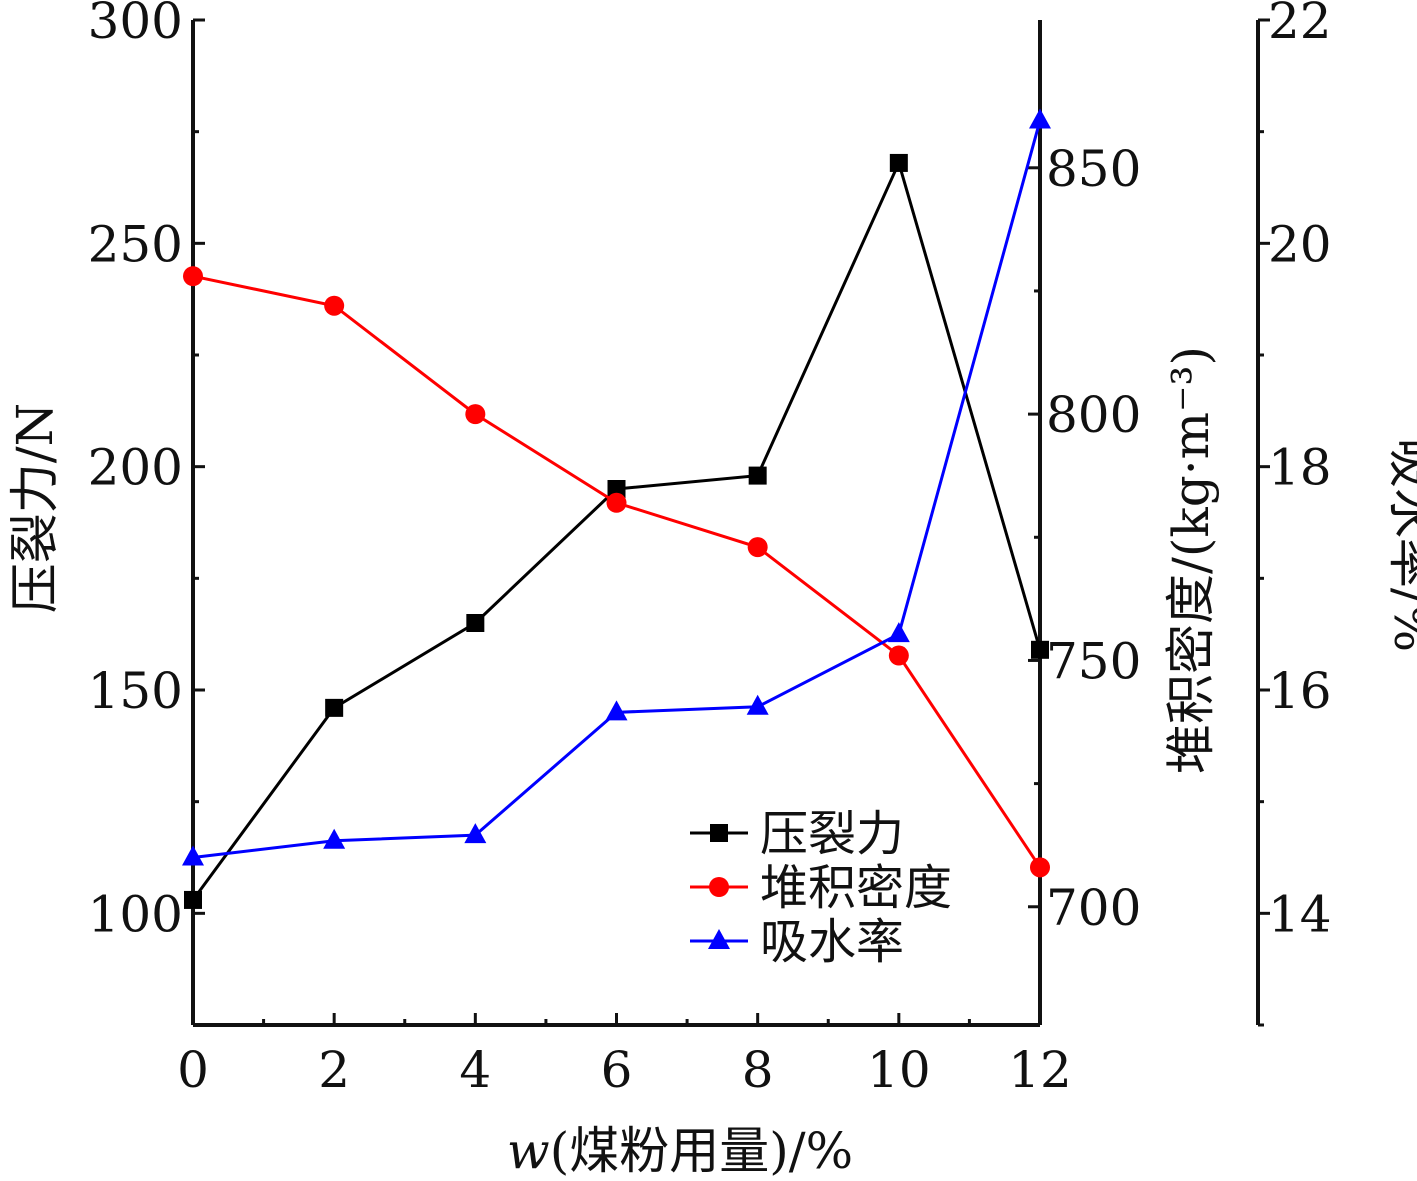 This screenshot has width=1417, height=1181. What do you see at coordinates (135, 914) in the screenshot?
I see `left-y-tick-label: 100` at bounding box center [135, 914].